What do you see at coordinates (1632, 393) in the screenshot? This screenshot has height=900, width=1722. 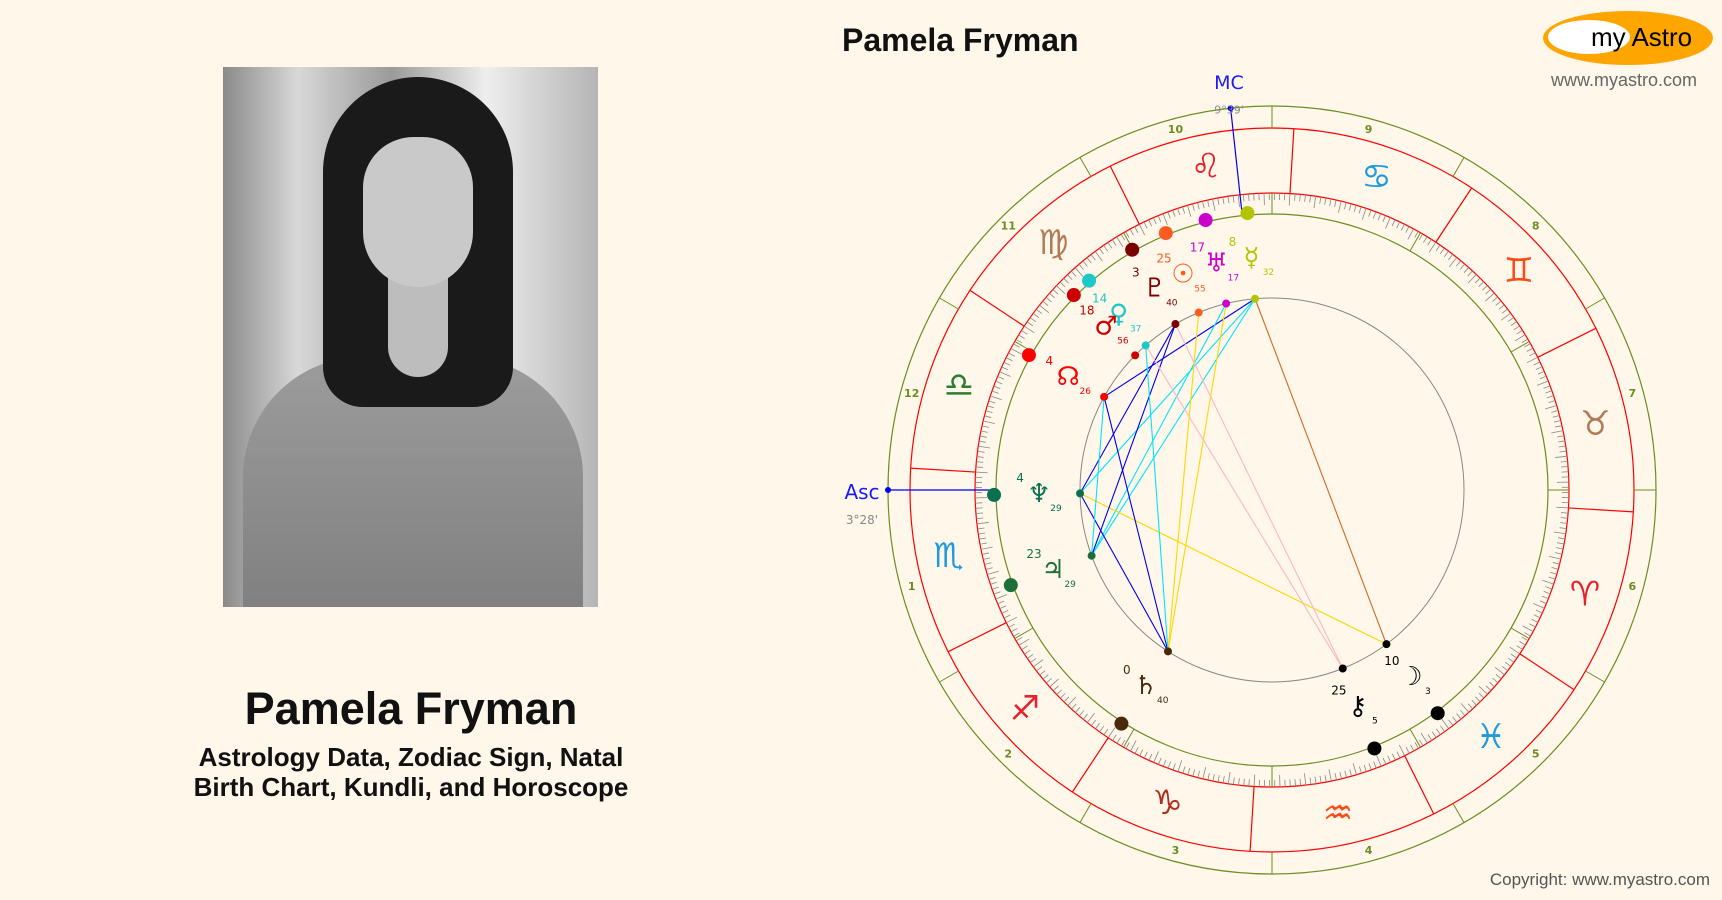 I see `house-number: 7` at bounding box center [1632, 393].